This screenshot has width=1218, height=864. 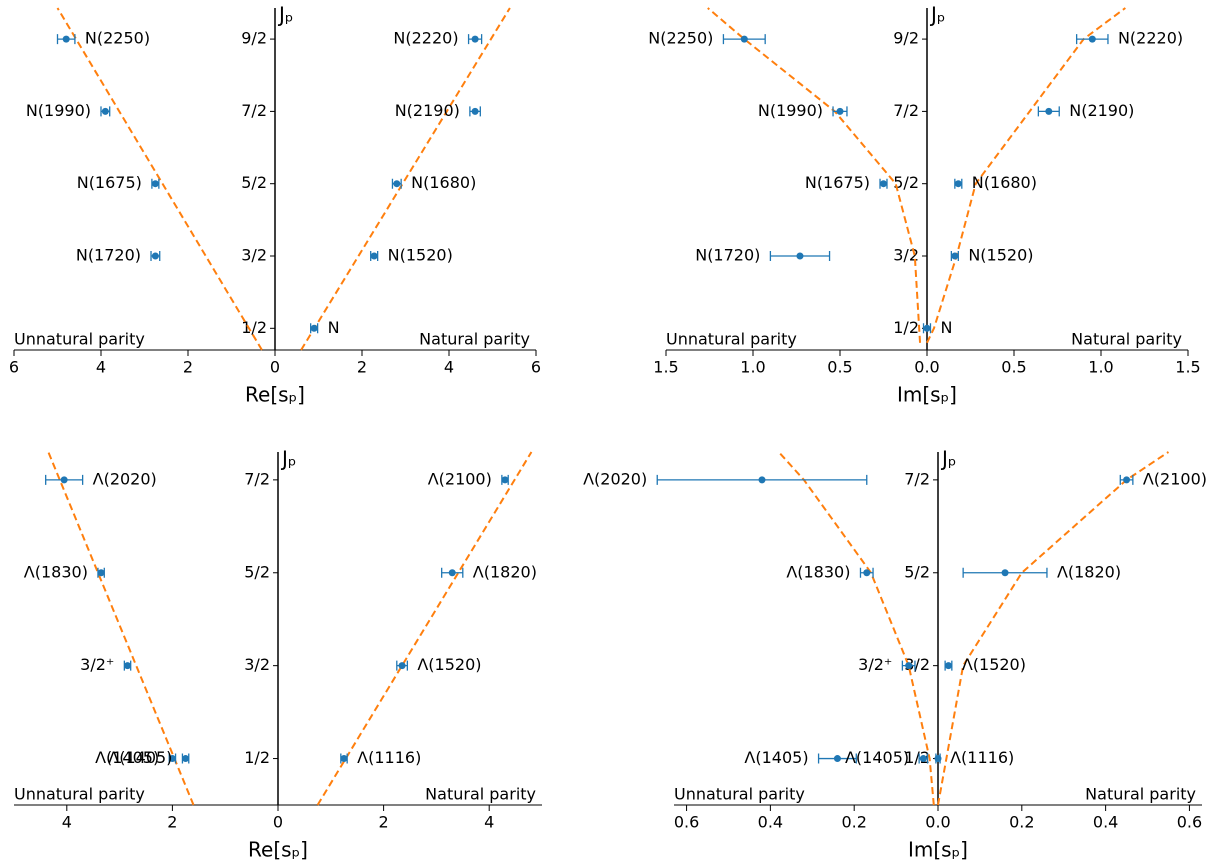 What do you see at coordinates (686, 822) in the screenshot?
I see `x-tick-label: 0.6` at bounding box center [686, 822].